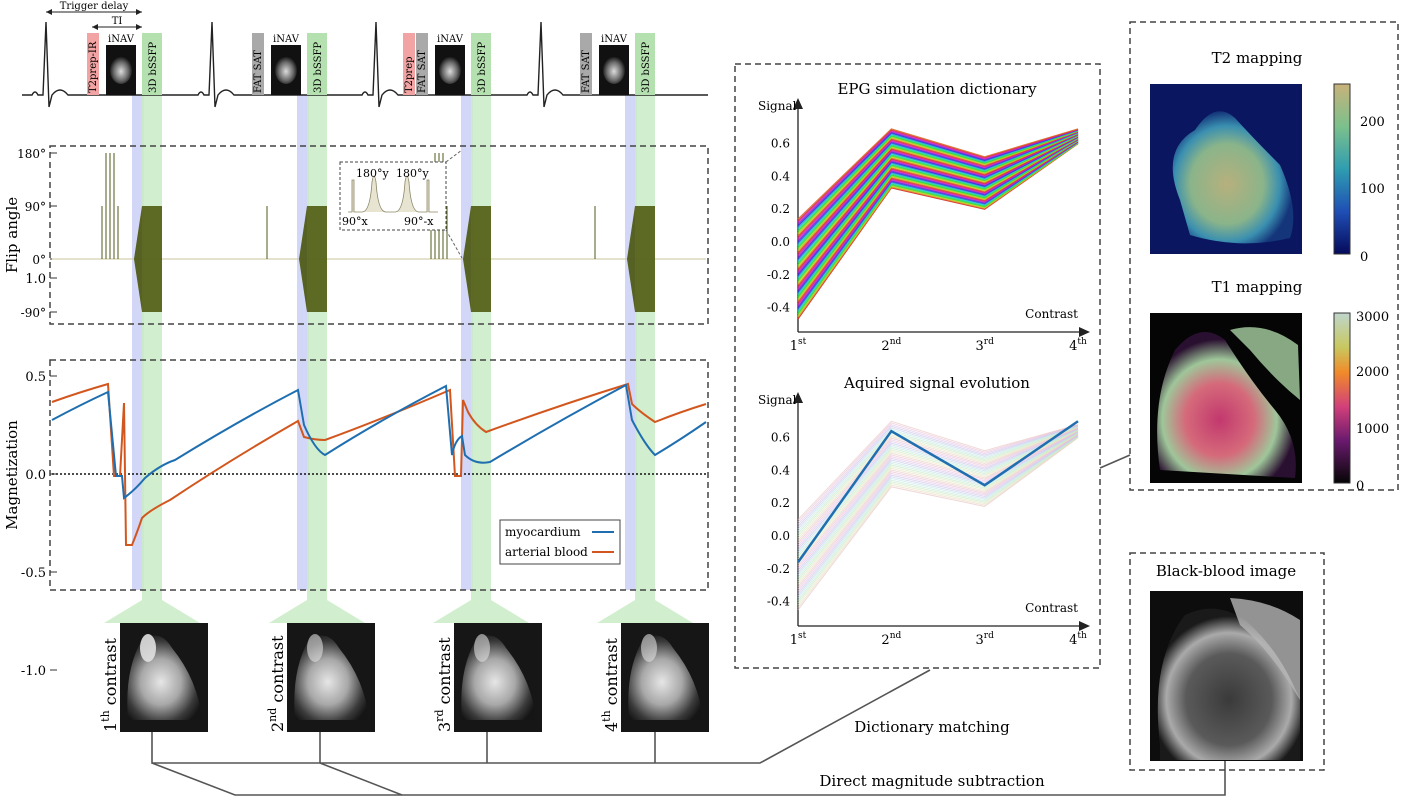 The height and width of the screenshot is (801, 1408). What do you see at coordinates (1082, 636) in the screenshot?
I see `x-tick-suffix: th` at bounding box center [1082, 636].